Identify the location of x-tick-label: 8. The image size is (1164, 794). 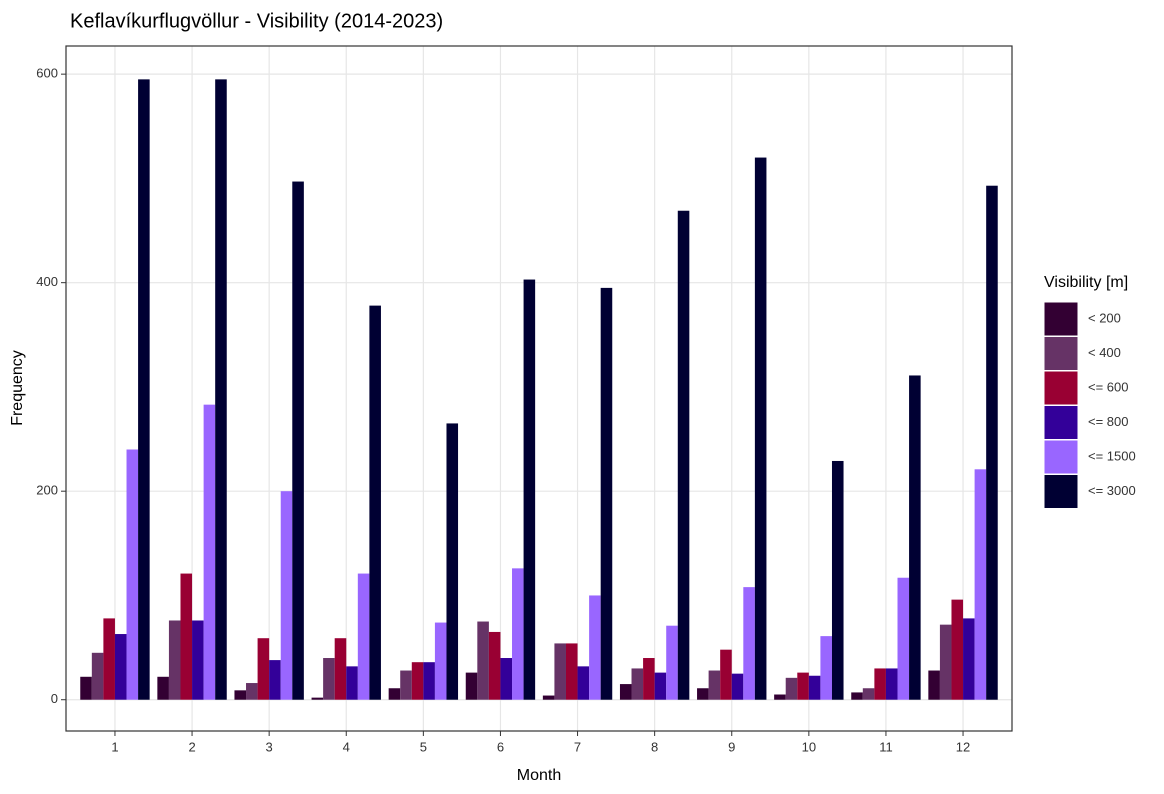
(654, 746).